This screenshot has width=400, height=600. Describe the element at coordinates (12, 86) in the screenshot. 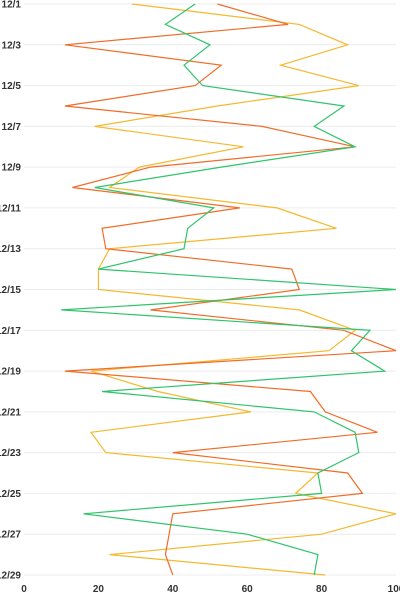

I see `y-tick-label: 12/5` at that location.